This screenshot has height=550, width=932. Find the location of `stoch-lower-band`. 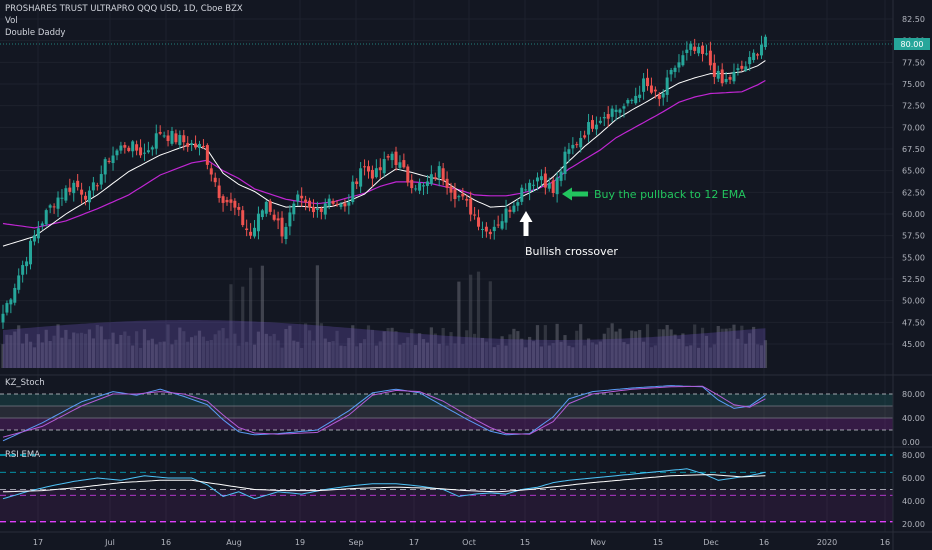

stoch-lower-band is located at coordinates (446, 424).